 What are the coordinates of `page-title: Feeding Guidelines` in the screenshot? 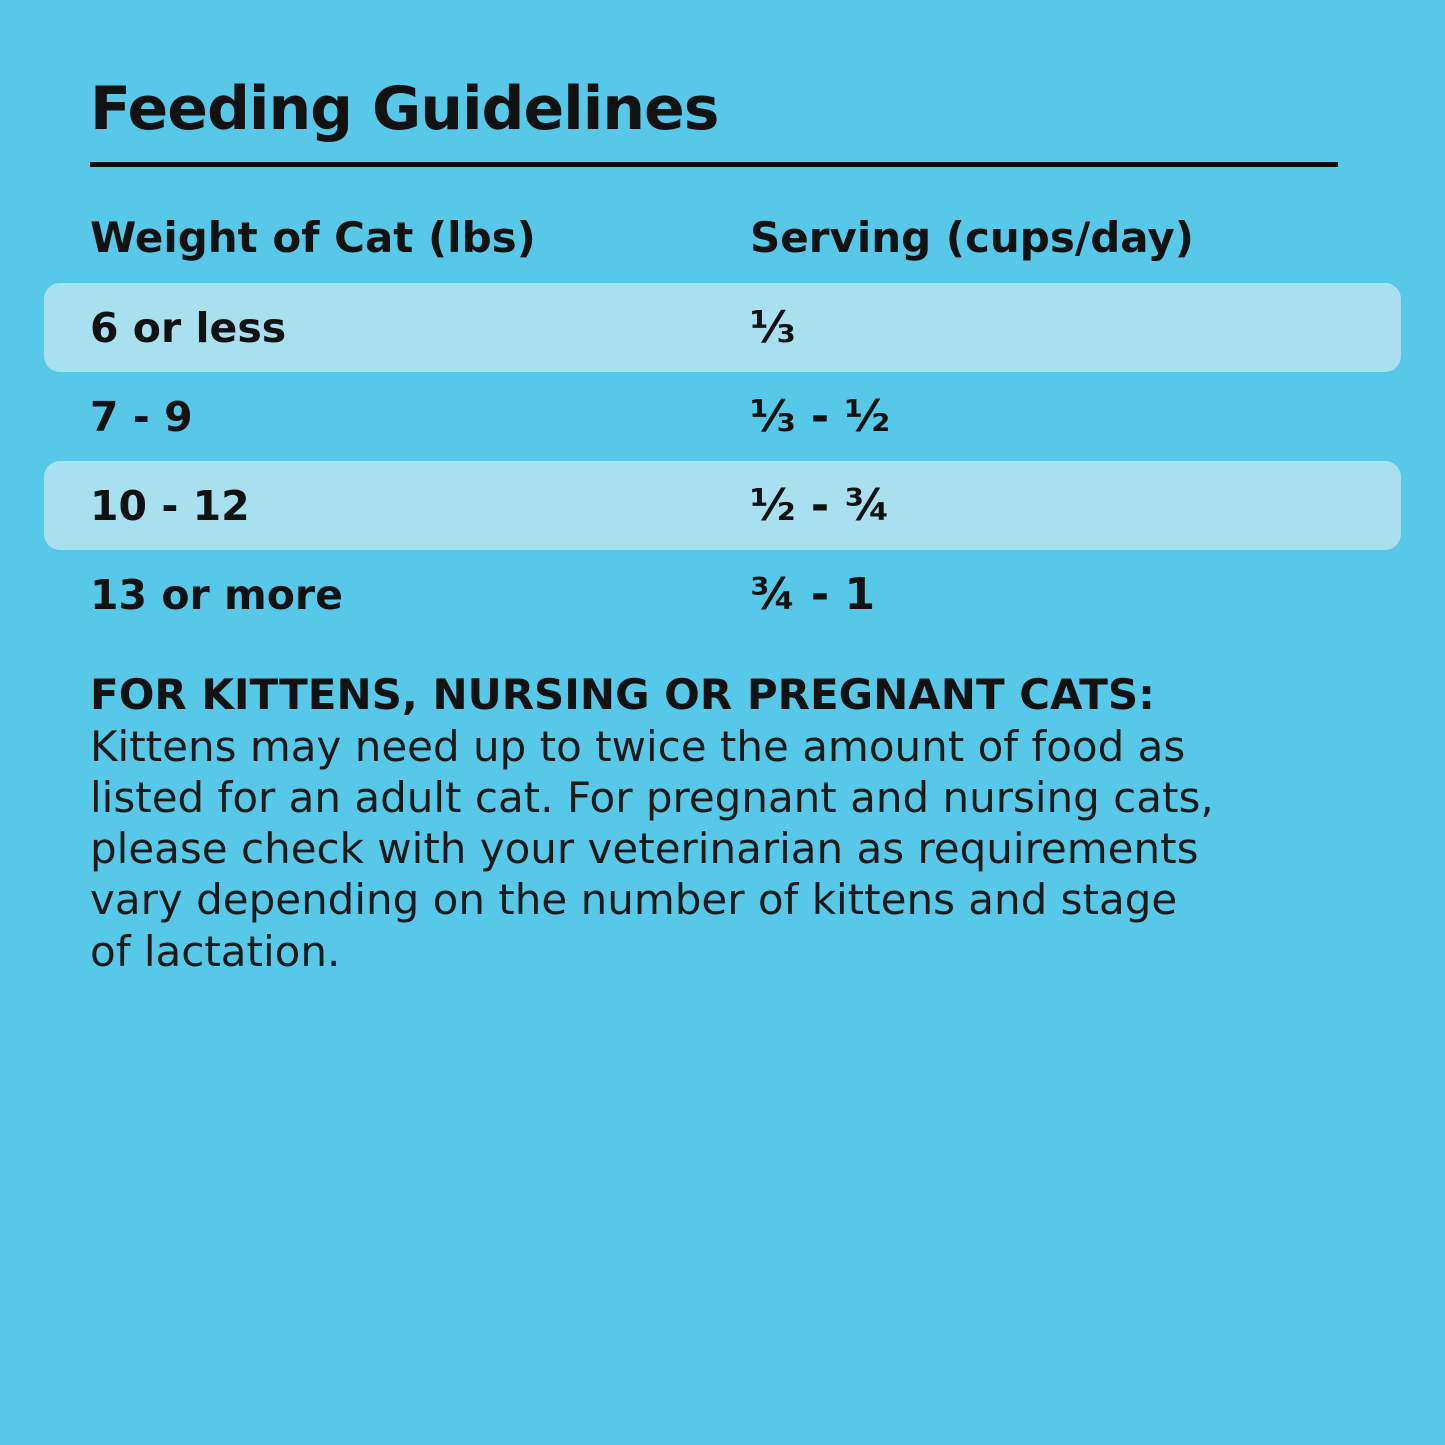 It's located at (404, 109).